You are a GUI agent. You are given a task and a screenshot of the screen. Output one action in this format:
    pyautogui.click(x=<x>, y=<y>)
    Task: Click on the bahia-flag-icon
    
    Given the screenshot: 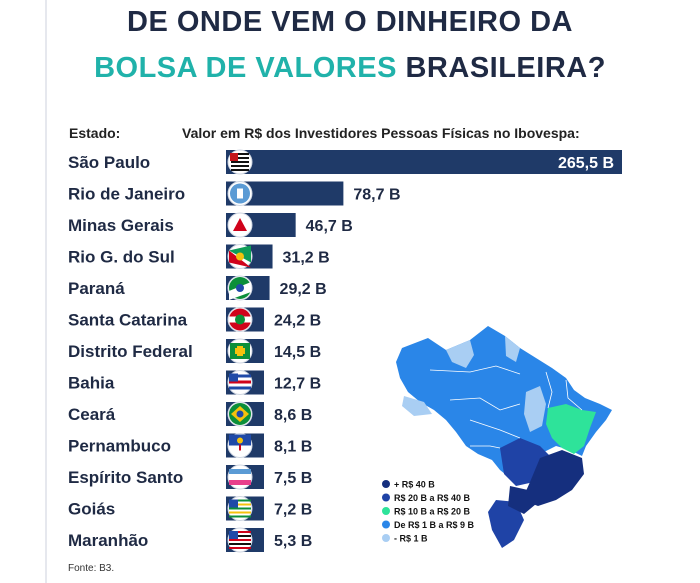 What is the action you would take?
    pyautogui.click(x=240, y=382)
    